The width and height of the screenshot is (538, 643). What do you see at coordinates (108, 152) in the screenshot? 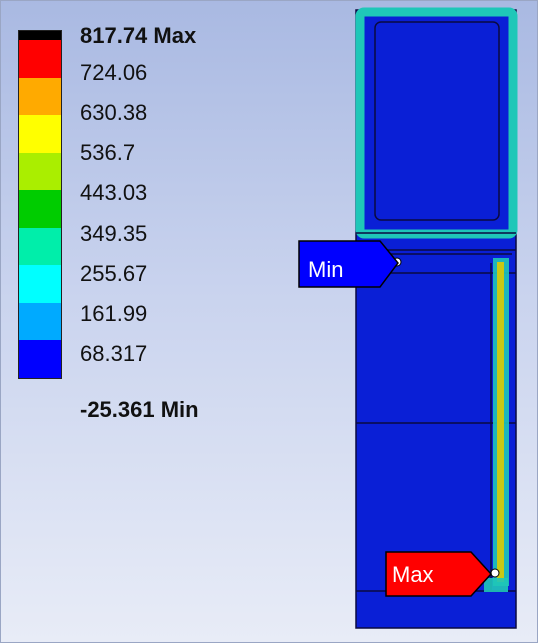
I see `legend-level-label: 536.7` at bounding box center [108, 152].